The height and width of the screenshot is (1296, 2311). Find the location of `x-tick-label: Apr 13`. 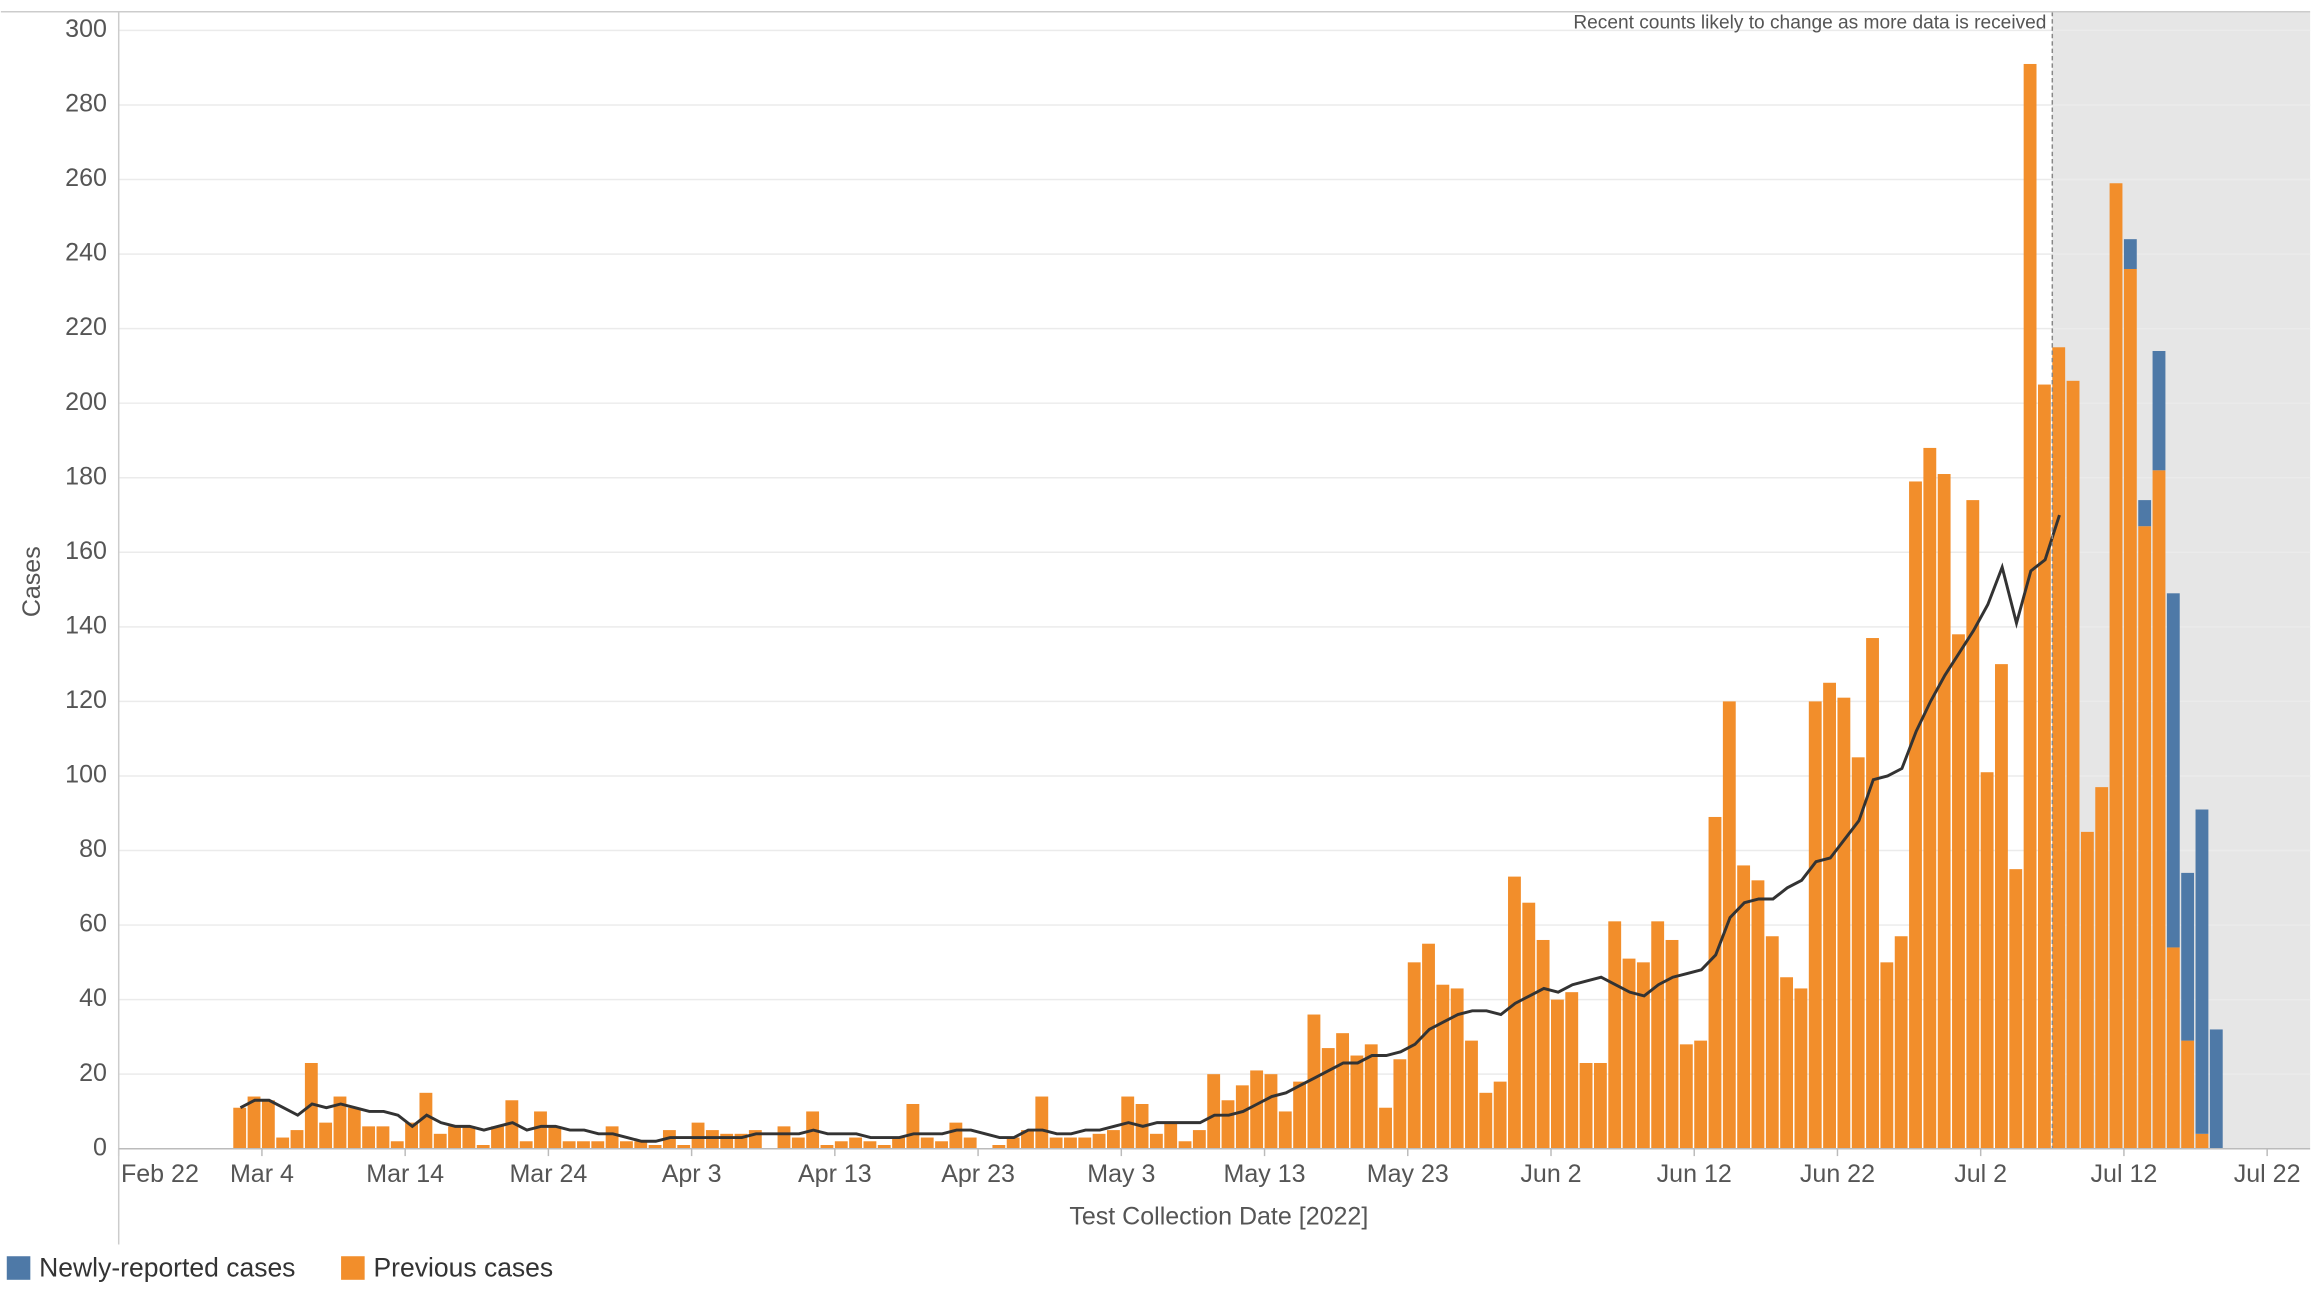

x-tick-label: Apr 13 is located at coordinates (835, 1174).